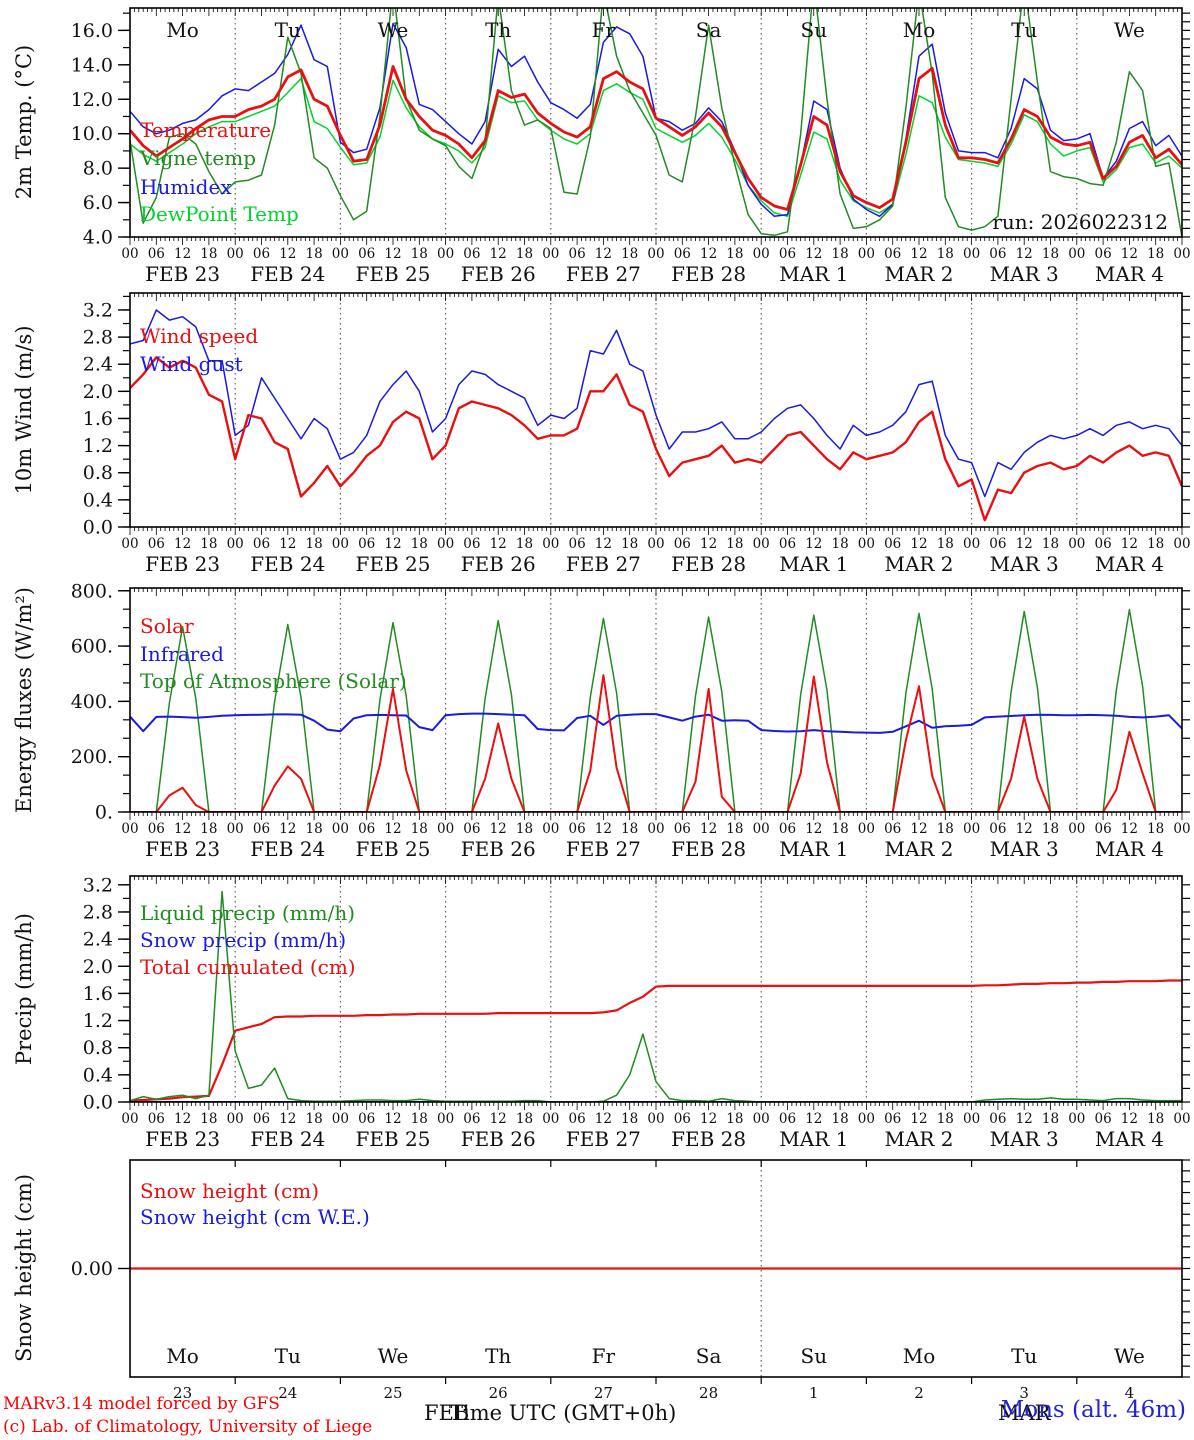 The width and height of the screenshot is (1194, 1440). Describe the element at coordinates (98, 1075) in the screenshot. I see `axis-text: 0.4` at that location.